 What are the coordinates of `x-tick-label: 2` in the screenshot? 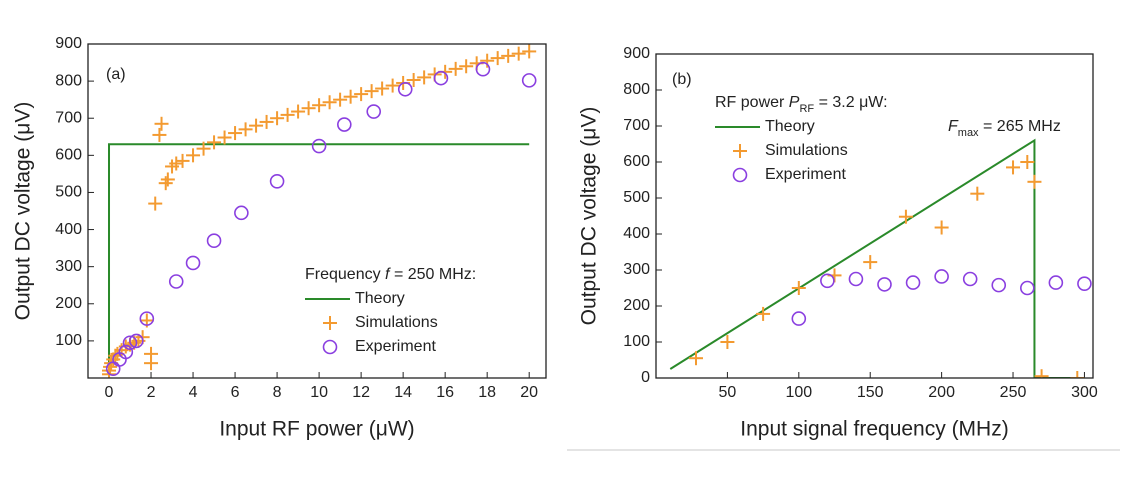 It's located at (151, 392).